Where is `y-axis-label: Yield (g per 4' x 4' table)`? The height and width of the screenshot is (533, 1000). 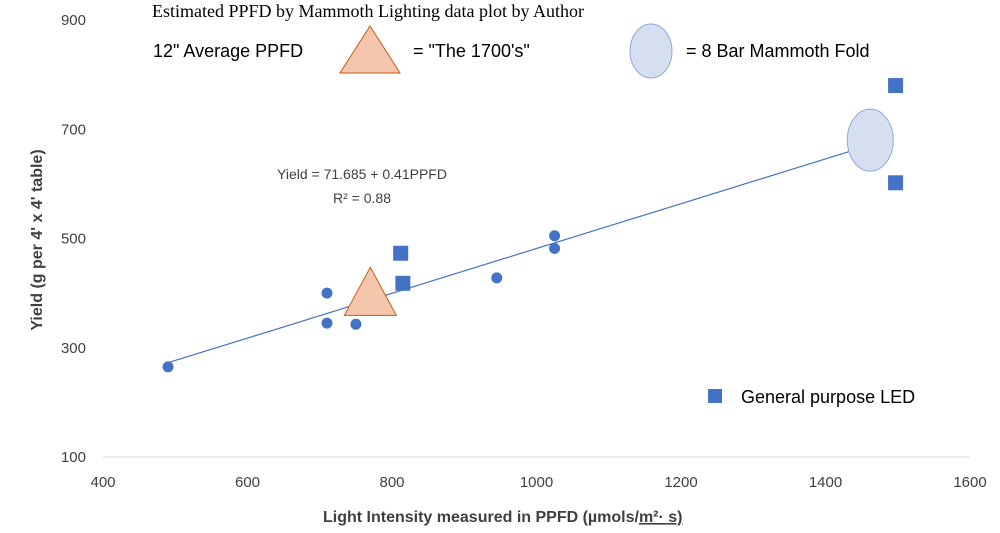
y-axis-label: Yield (g per 4' x 4' table) is located at coordinates (37, 239).